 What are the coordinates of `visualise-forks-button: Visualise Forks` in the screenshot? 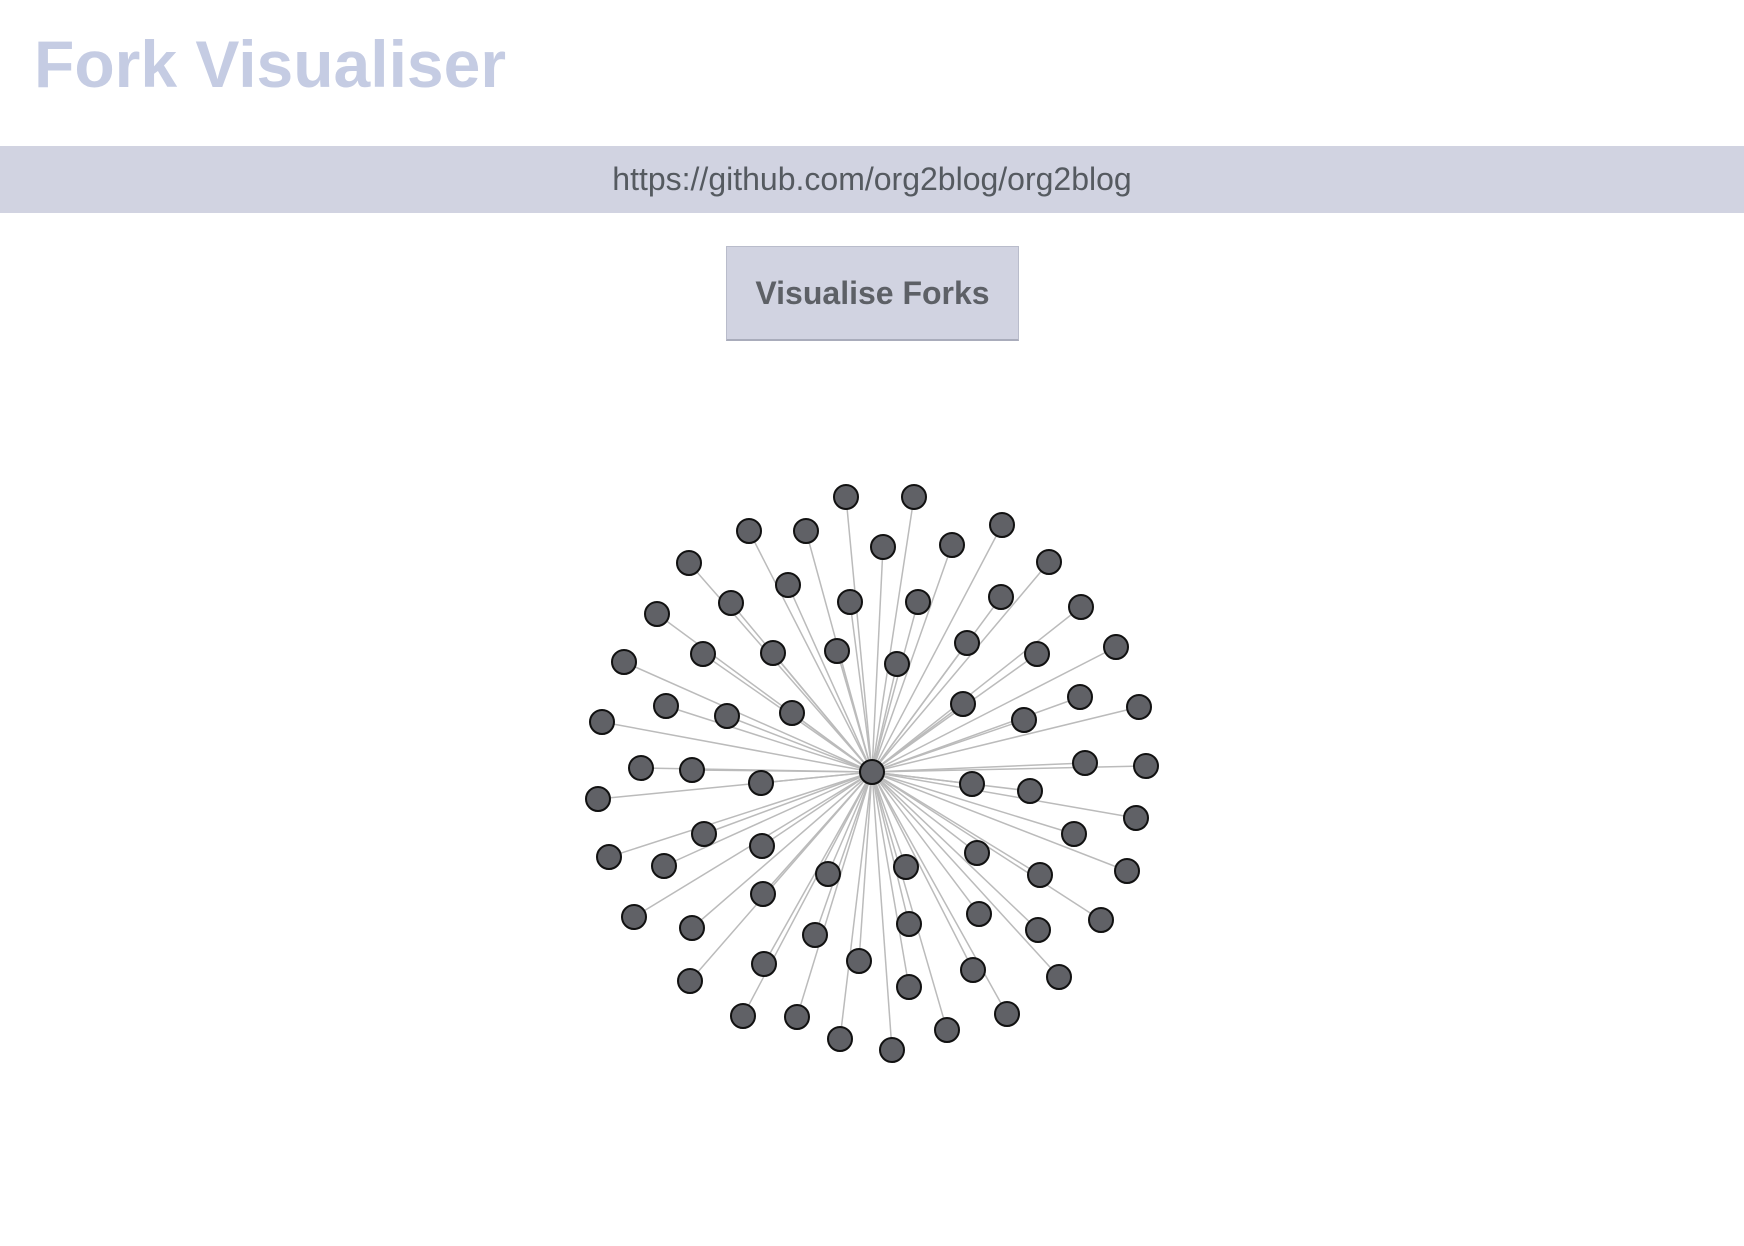 It's located at (872, 293).